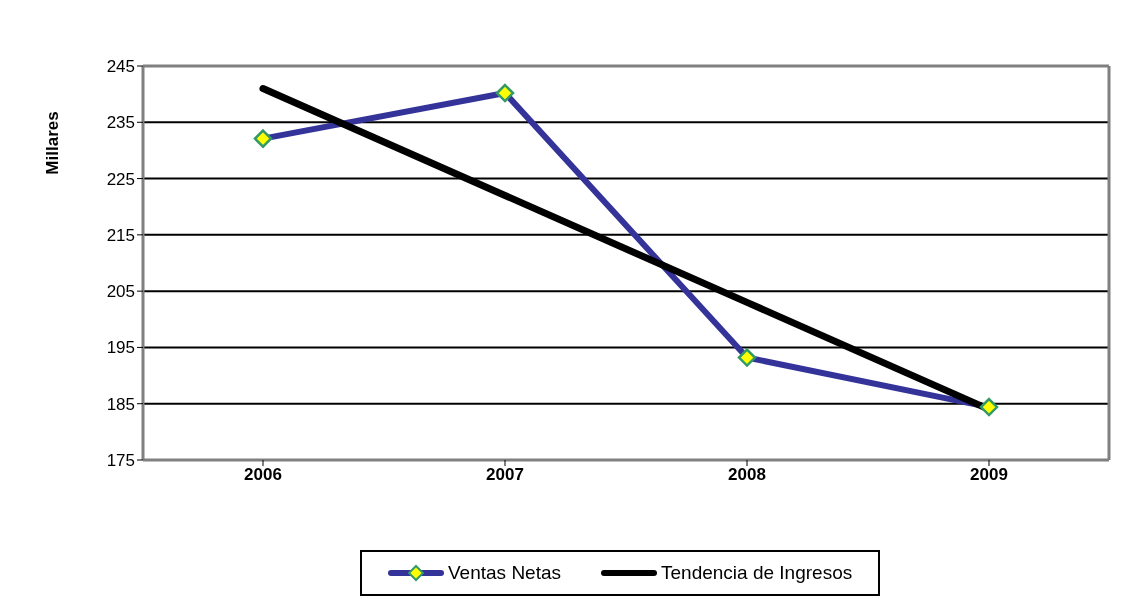 Image resolution: width=1131 pixels, height=616 pixels. I want to click on y-tick-label: 205, so click(120, 292).